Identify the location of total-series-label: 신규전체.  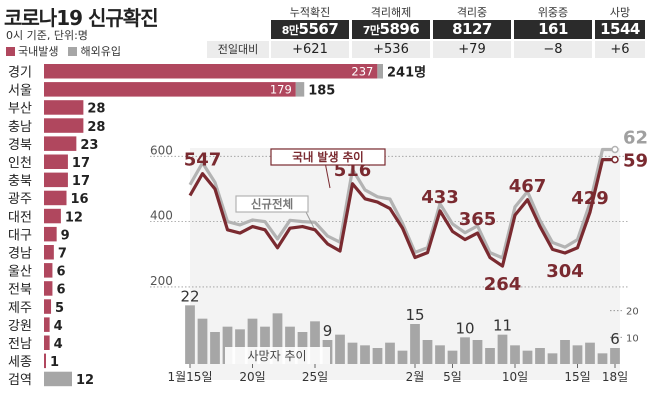
(272, 204).